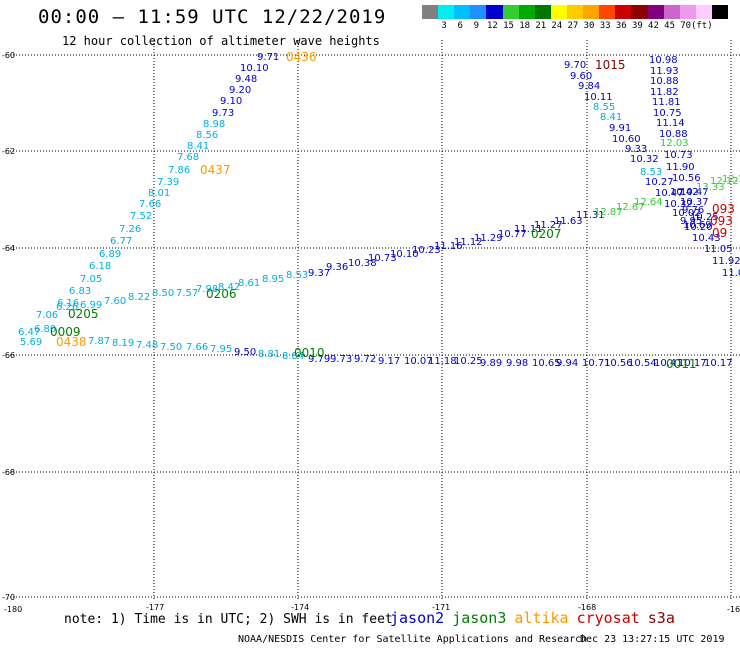  What do you see at coordinates (249, 283) in the screenshot?
I see `swh-value: 8.61` at bounding box center [249, 283].